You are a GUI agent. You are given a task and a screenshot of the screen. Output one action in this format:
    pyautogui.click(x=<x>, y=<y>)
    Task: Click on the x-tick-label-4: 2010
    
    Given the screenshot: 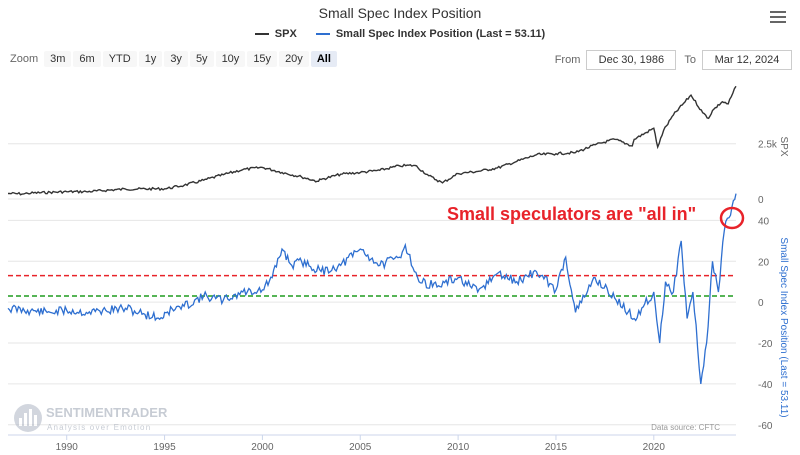 What is the action you would take?
    pyautogui.click(x=458, y=447)
    